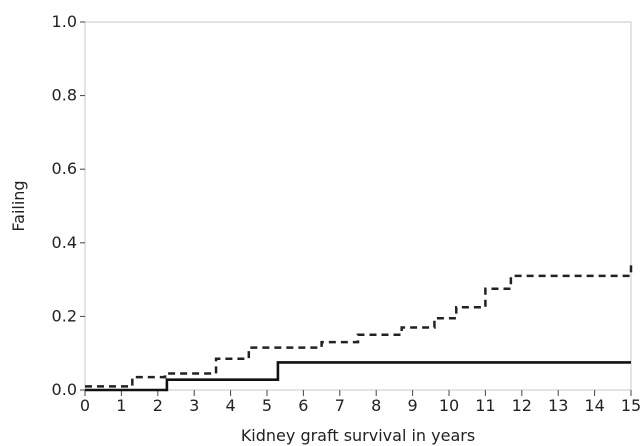 Image resolution: width=644 pixels, height=446 pixels. Describe the element at coordinates (267, 405) in the screenshot. I see `x-tick-label: 5` at that location.